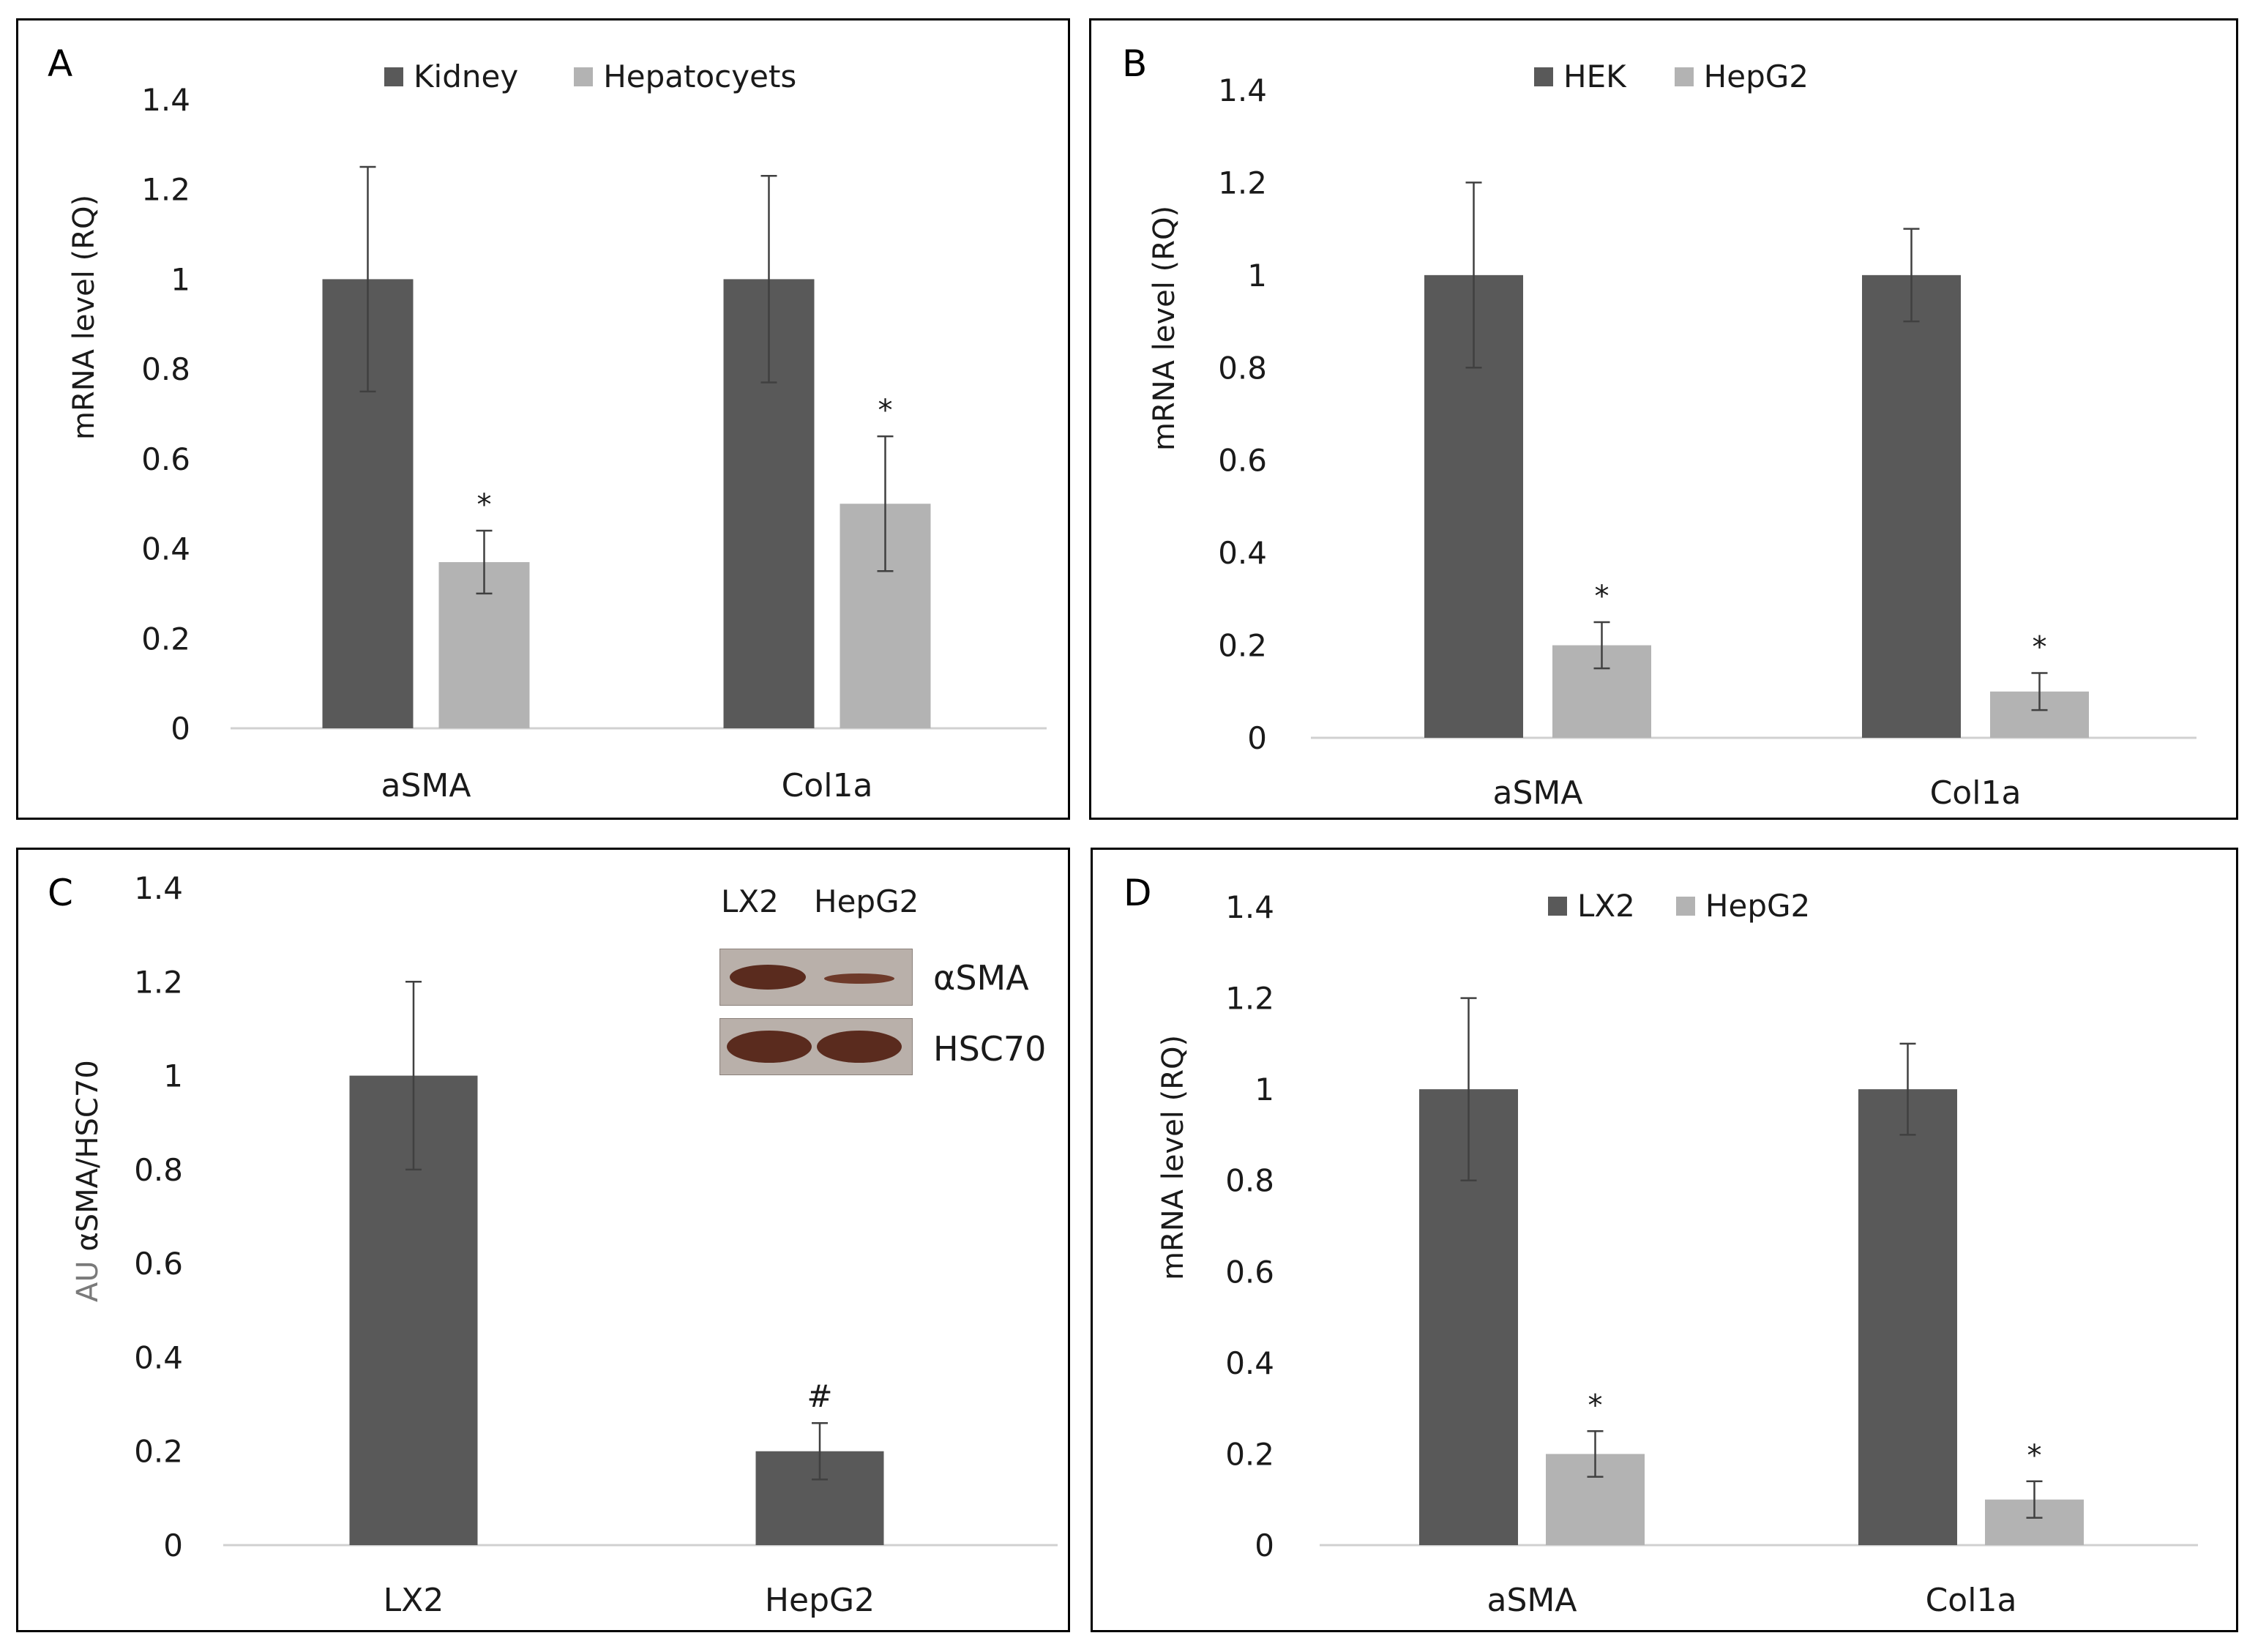  I want to click on panel-letter: C, so click(61, 893).